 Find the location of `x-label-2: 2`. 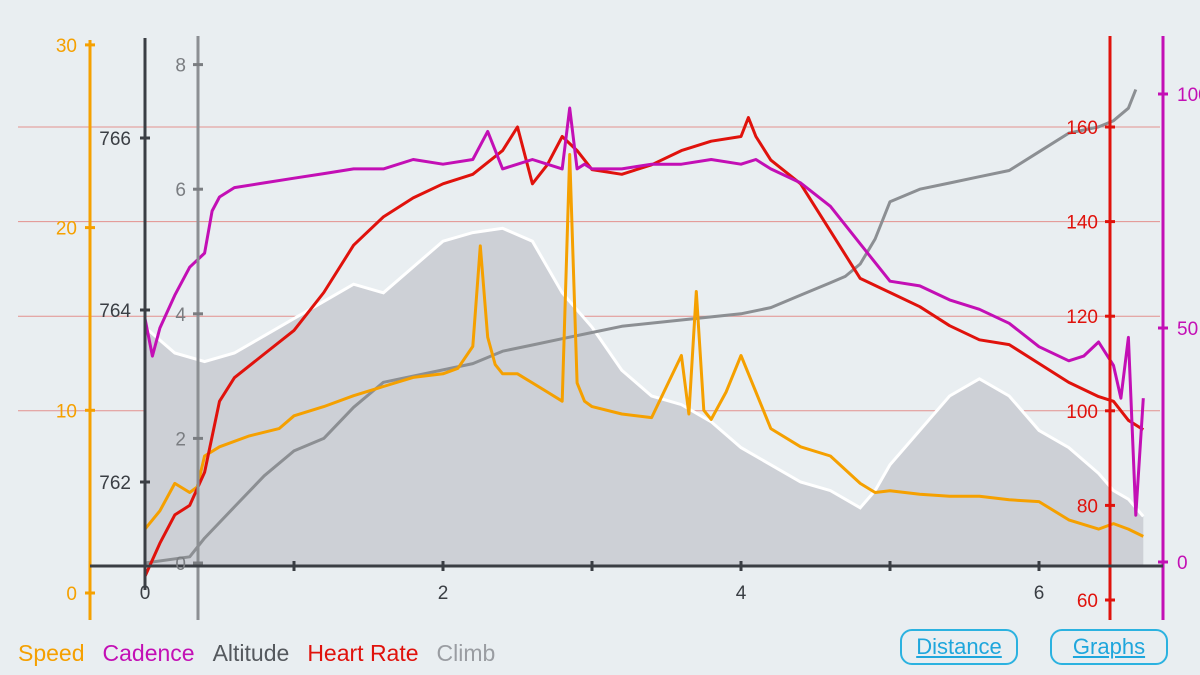

x-label-2: 2 is located at coordinates (443, 593).